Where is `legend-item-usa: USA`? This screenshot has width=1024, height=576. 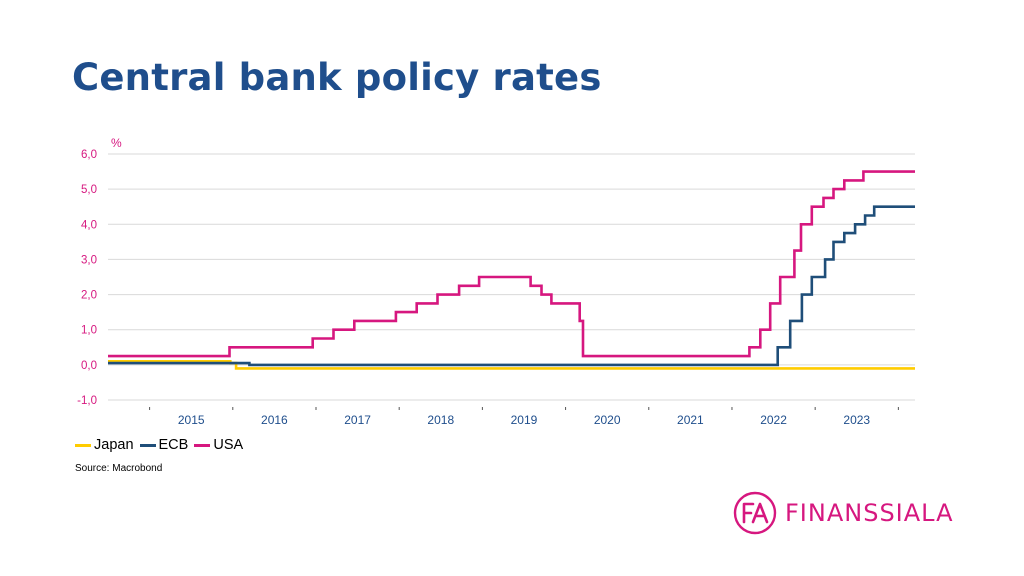 legend-item-usa: USA is located at coordinates (218, 445).